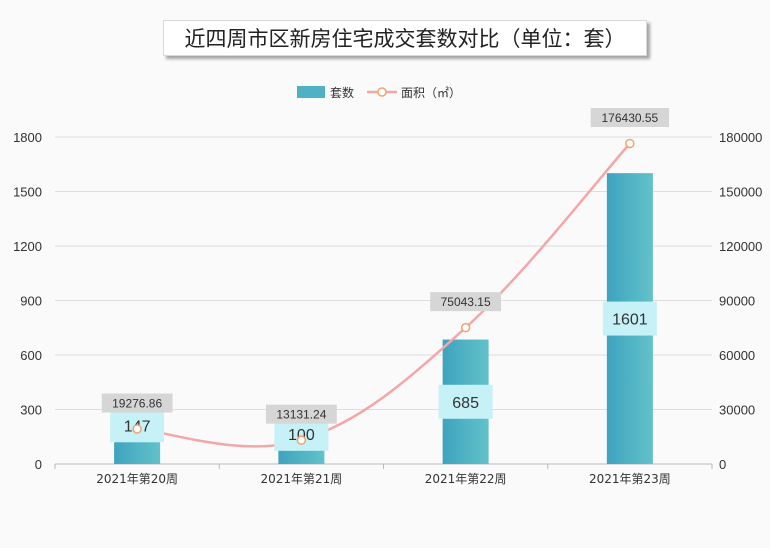  I want to click on y-right-tick-label: 120000, so click(740, 246).